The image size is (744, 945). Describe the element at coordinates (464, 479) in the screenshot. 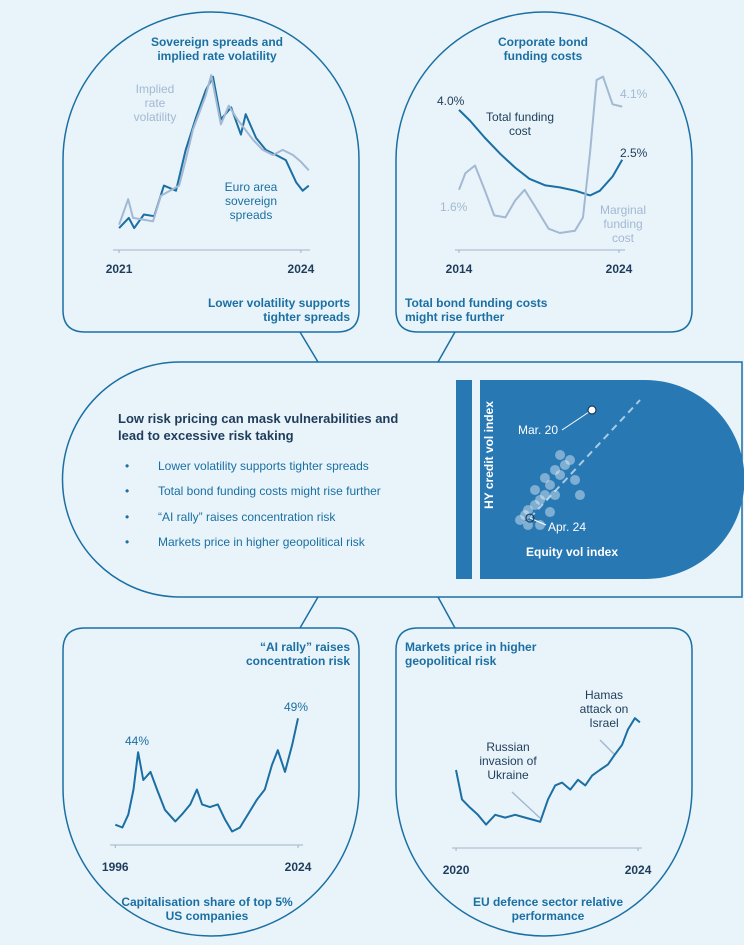

I see `scatter-axis-bar` at that location.